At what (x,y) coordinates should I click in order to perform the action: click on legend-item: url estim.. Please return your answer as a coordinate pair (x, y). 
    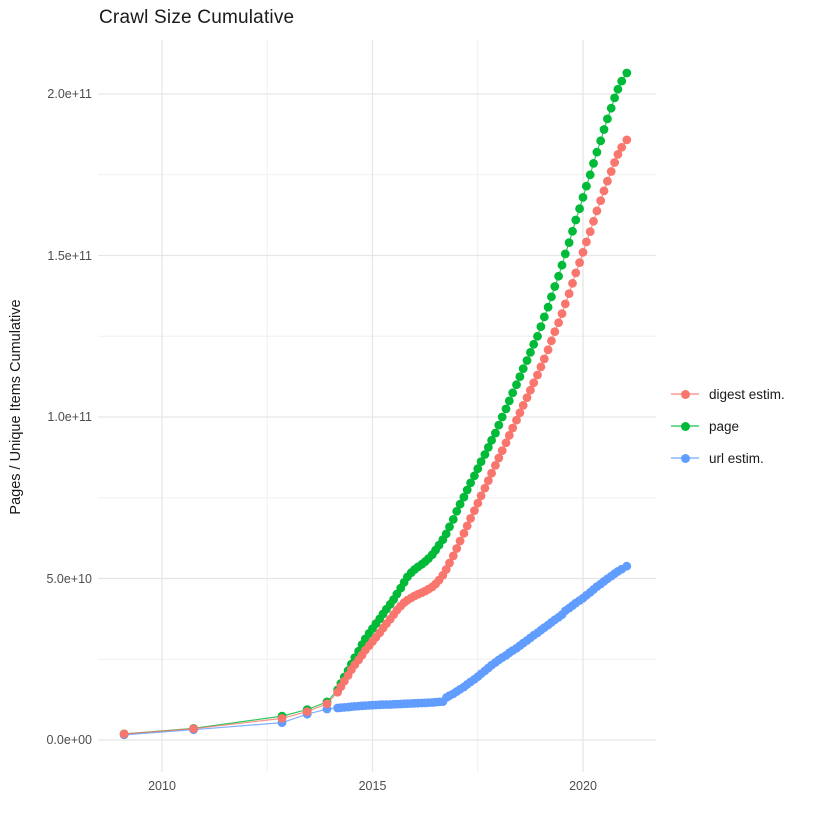
    Looking at the image, I should click on (728, 458).